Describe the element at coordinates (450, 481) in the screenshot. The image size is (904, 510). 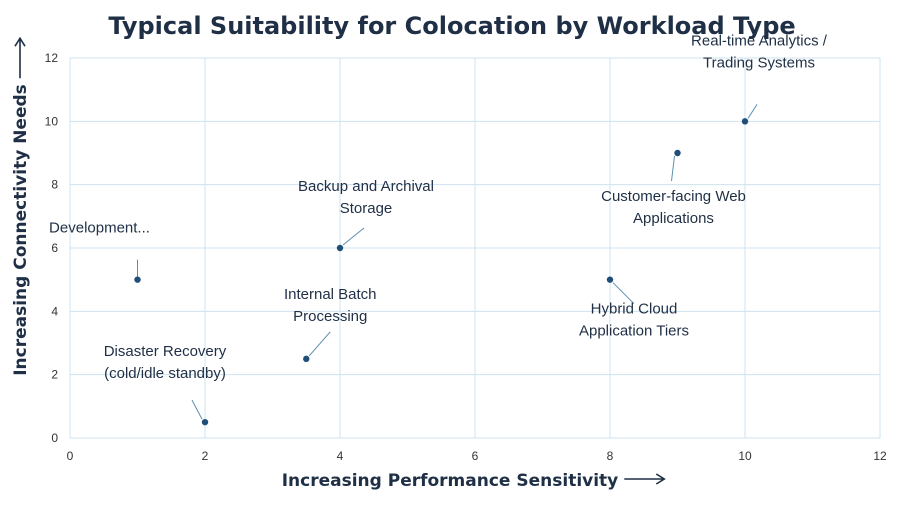
I see `x-axis-title: Increasing Performance Sensitivity` at that location.